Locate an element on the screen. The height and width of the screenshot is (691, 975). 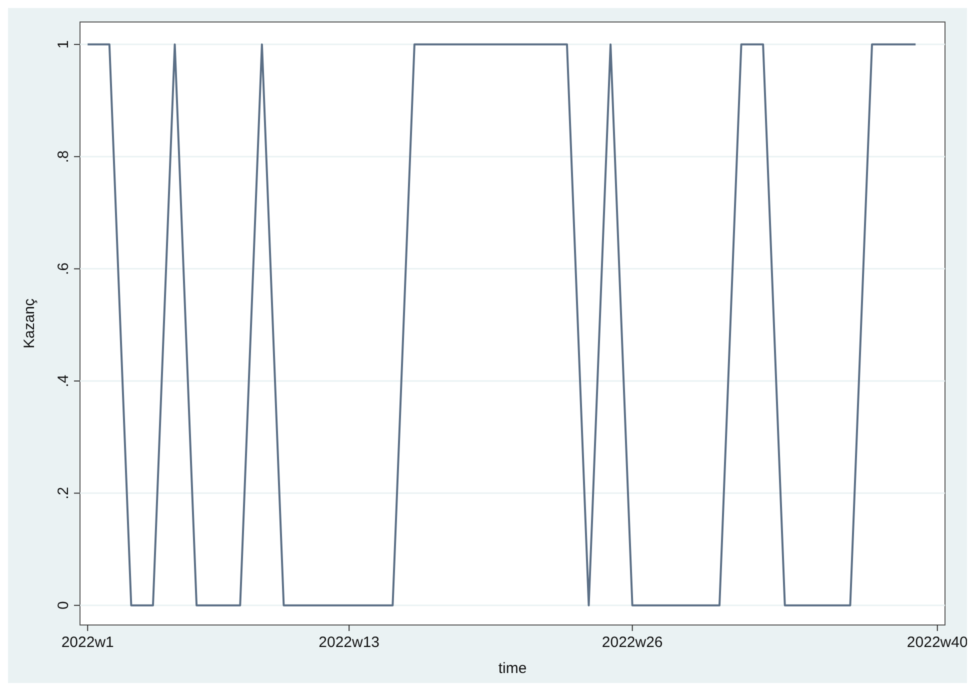
x-axis-title: time is located at coordinates (512, 668).